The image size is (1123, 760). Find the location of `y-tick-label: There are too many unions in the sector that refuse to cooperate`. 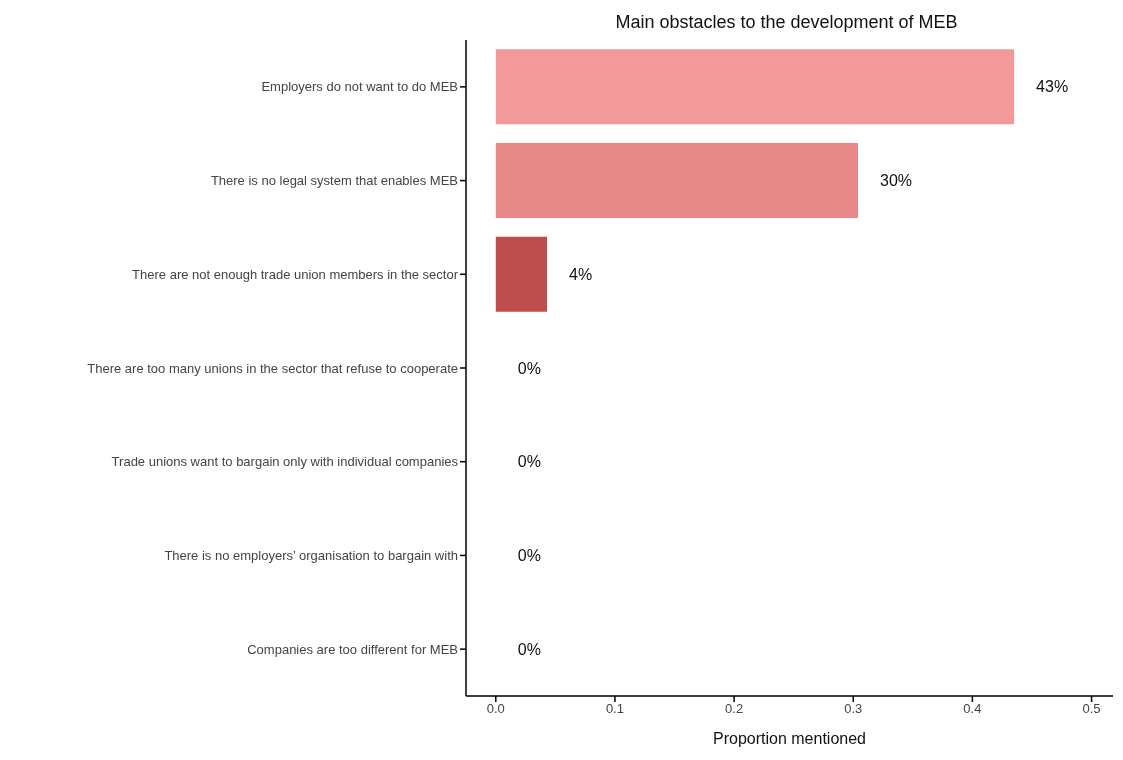

y-tick-label: There are too many unions in the sector that refuse to cooperate is located at coordinates (272, 368).